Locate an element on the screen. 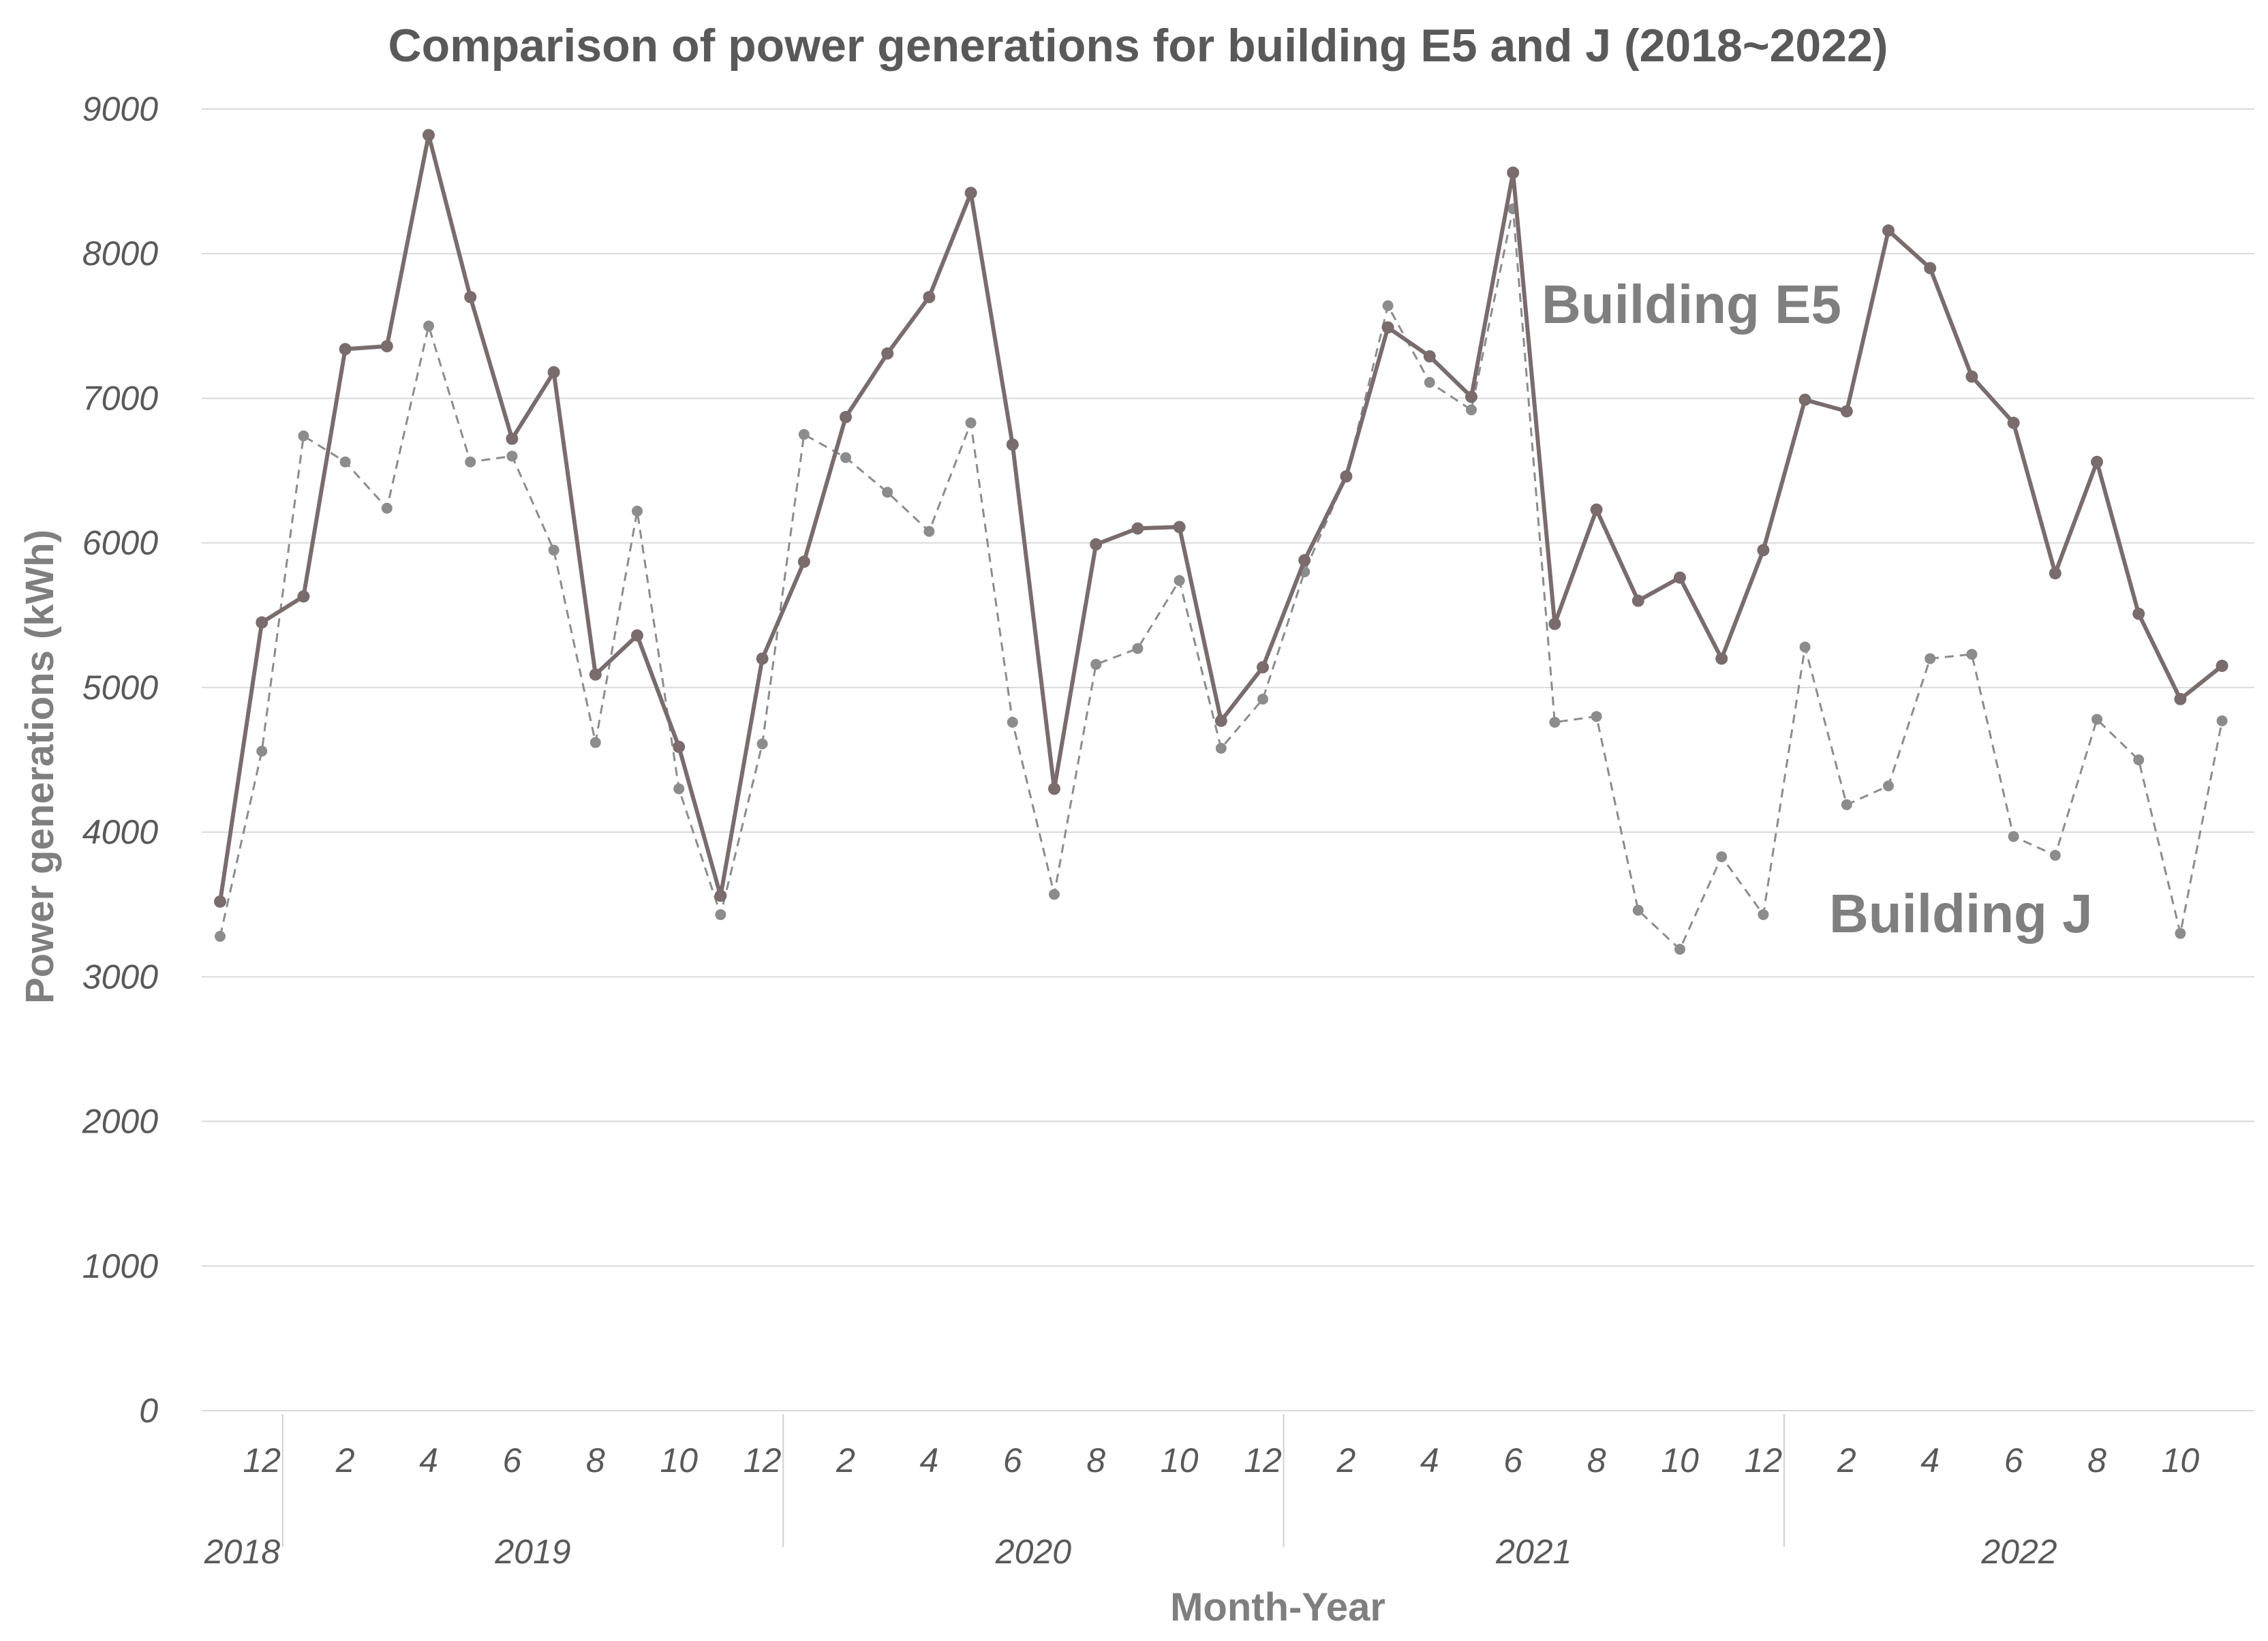 This screenshot has width=2268, height=1641. y-tick-label: 3000 is located at coordinates (120, 976).